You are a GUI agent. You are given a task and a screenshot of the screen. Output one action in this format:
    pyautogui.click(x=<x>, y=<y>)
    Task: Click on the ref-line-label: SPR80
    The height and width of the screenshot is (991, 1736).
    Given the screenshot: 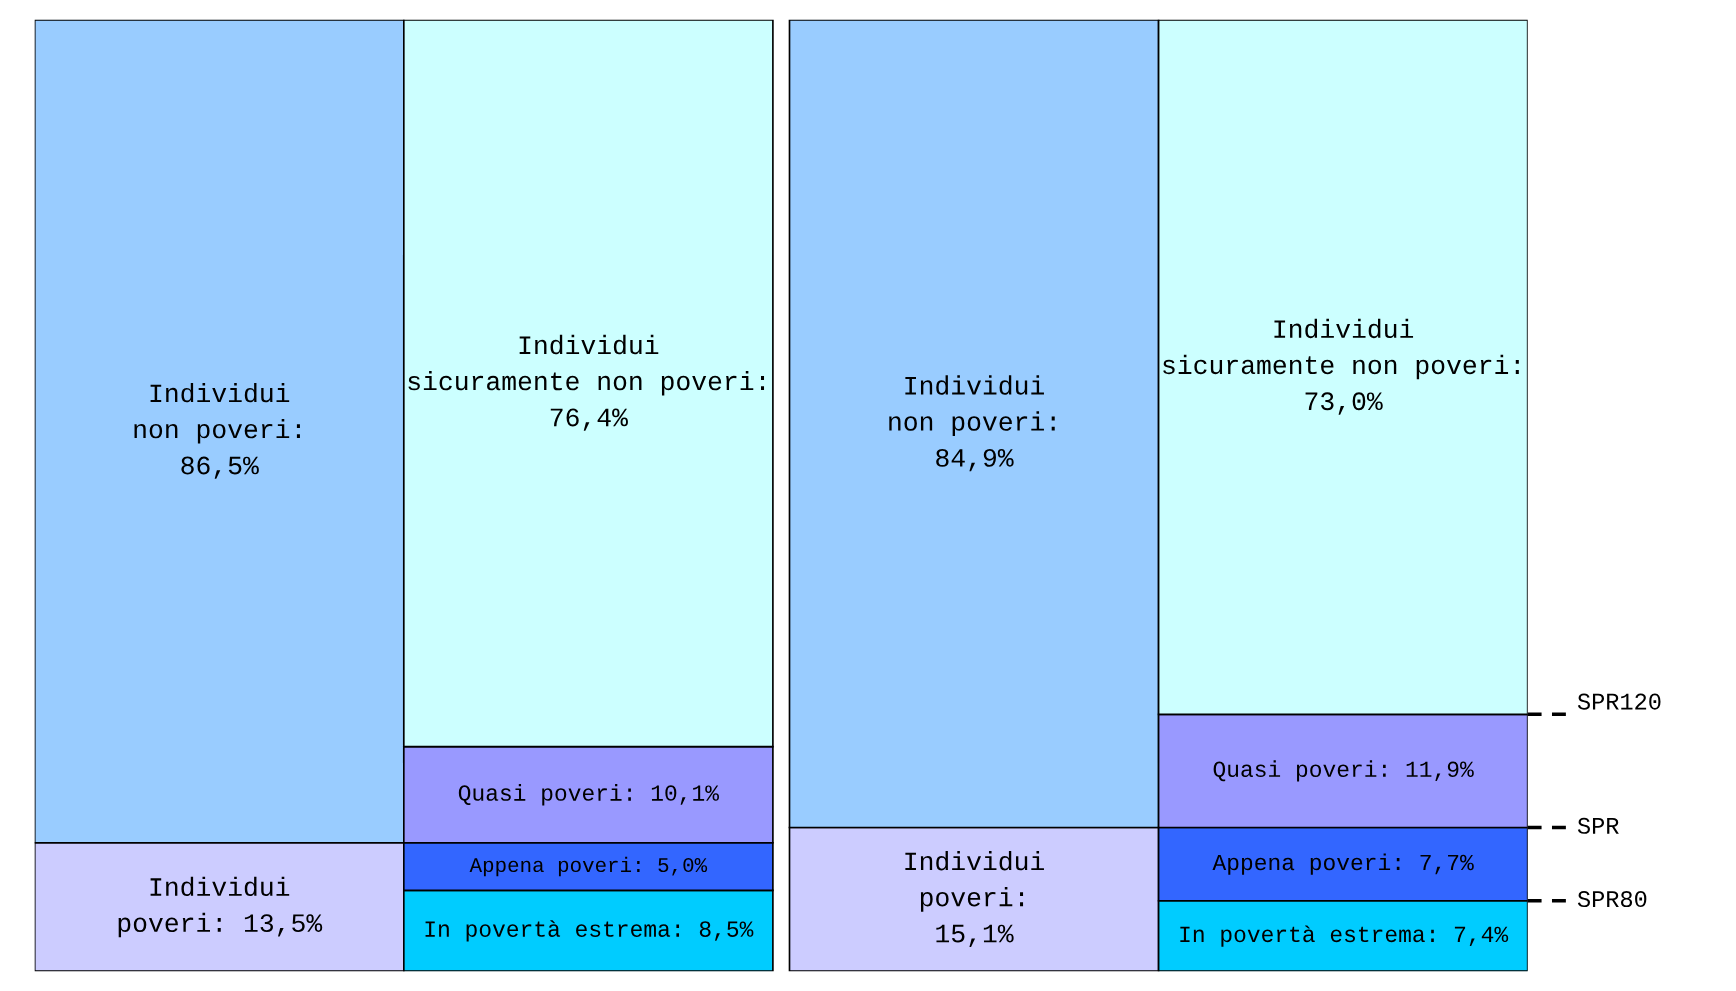 What is the action you would take?
    pyautogui.click(x=1612, y=899)
    